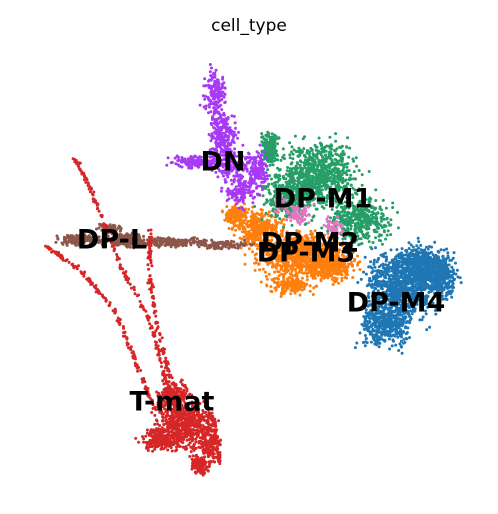  I want to click on chart-title: cell_type, so click(249, 26).